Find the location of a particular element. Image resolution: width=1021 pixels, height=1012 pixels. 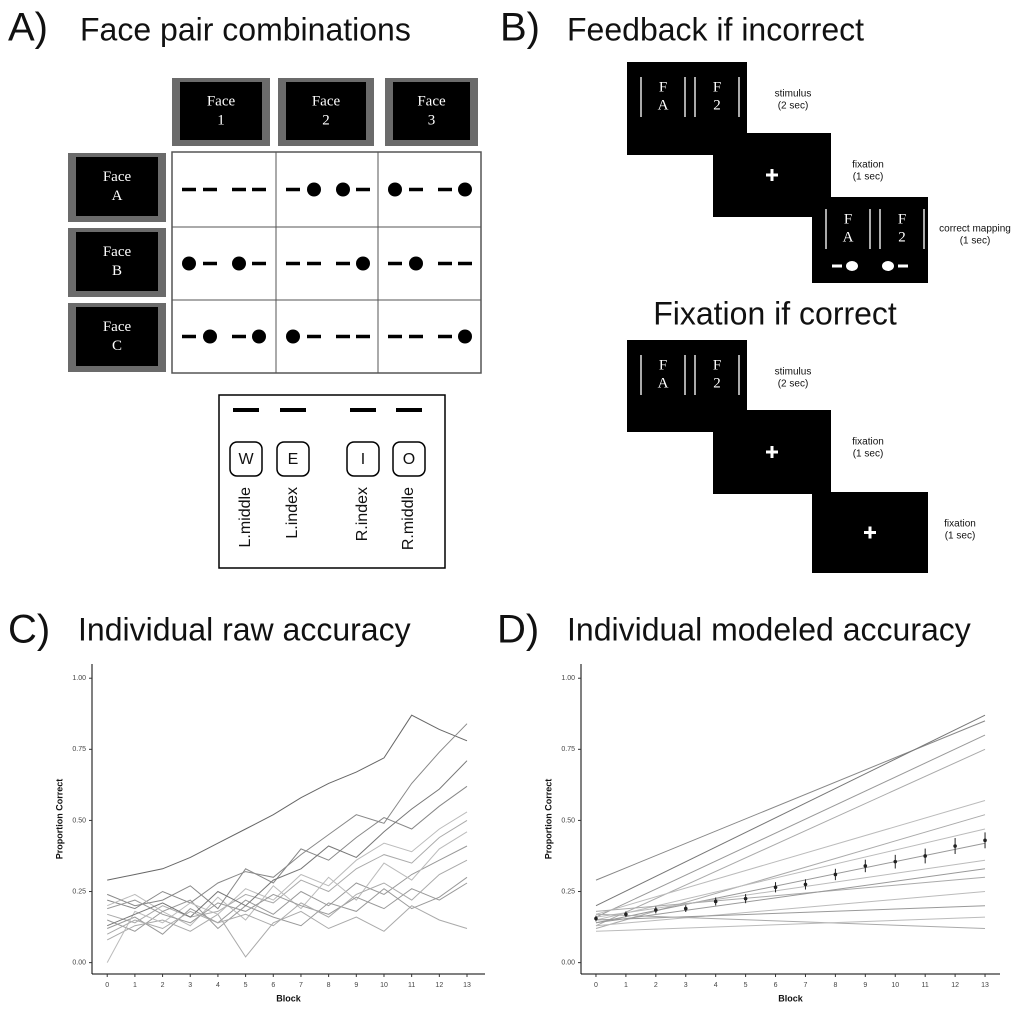

finger-label: R.index is located at coordinates (362, 514).